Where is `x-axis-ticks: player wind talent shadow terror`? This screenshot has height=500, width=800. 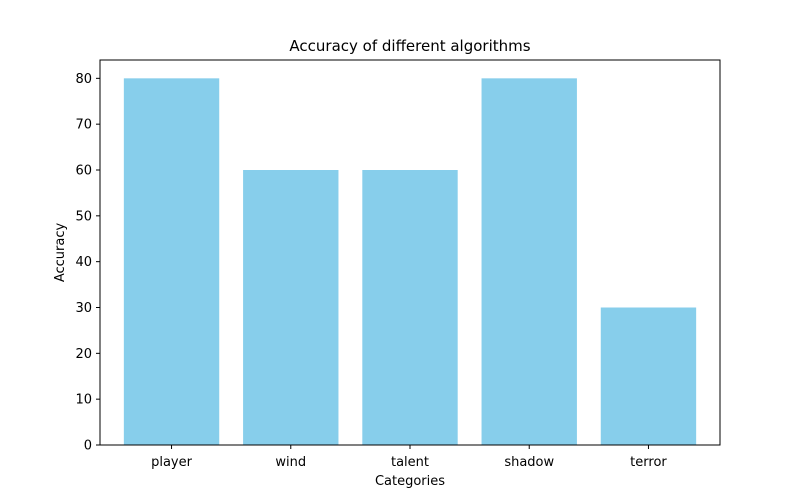 x-axis-ticks: player wind talent shadow terror is located at coordinates (409, 457).